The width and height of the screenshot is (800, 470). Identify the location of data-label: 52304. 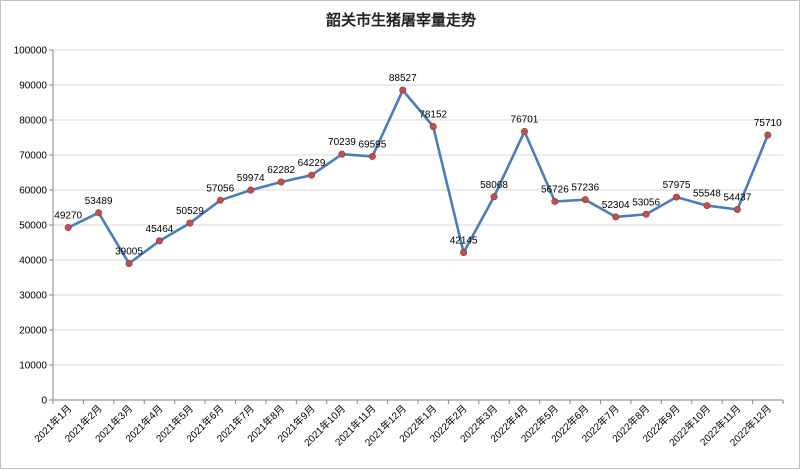
(616, 205).